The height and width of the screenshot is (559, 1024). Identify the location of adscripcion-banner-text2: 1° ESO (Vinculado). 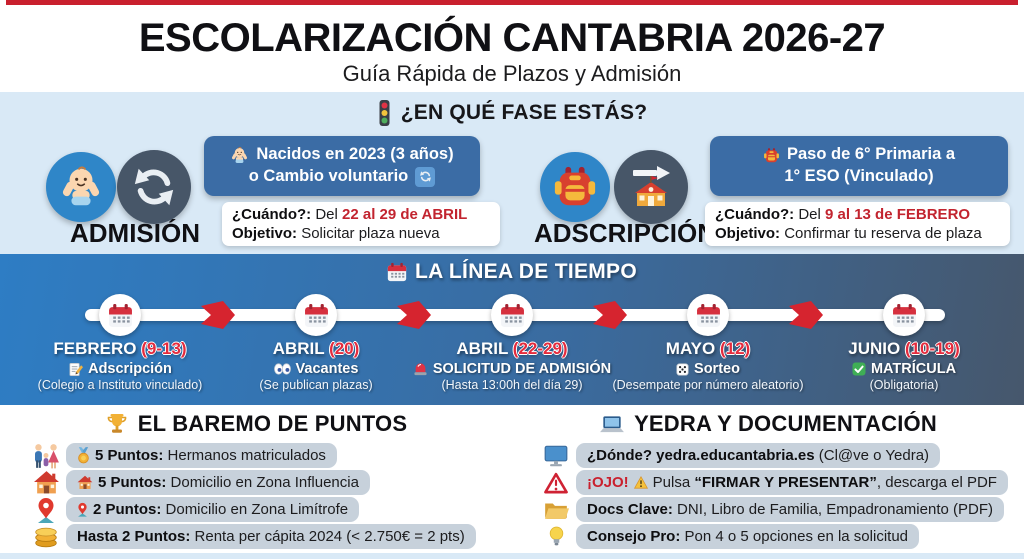
(859, 176).